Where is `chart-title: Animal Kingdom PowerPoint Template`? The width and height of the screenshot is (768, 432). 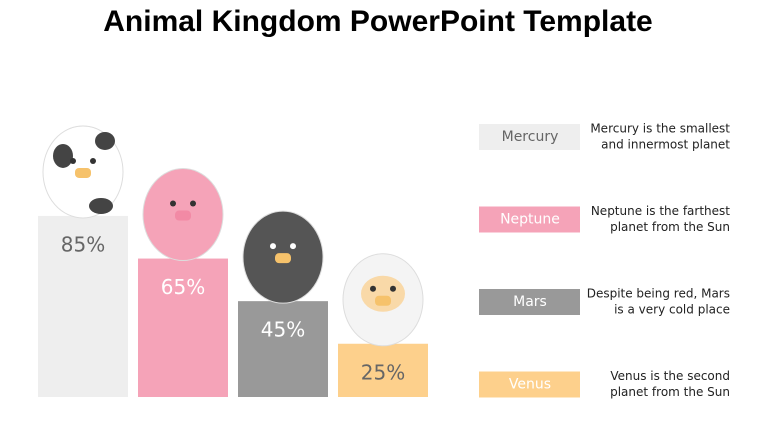 chart-title: Animal Kingdom PowerPoint Template is located at coordinates (378, 21).